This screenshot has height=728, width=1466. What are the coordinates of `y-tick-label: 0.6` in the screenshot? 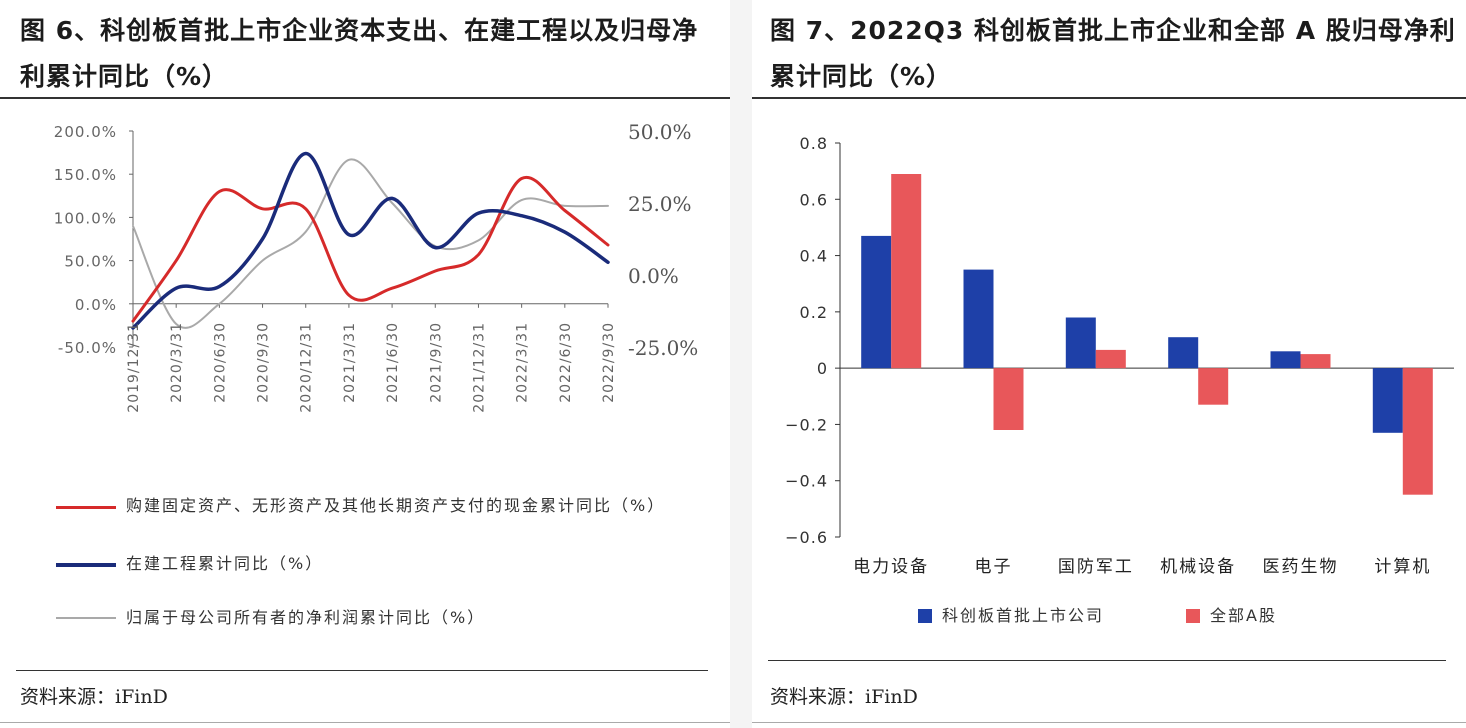 It's located at (814, 199).